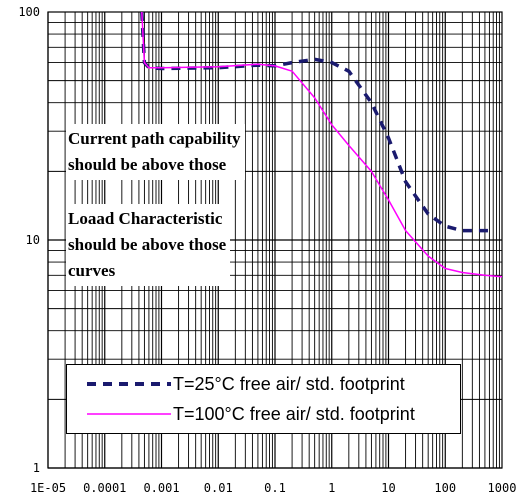 The height and width of the screenshot is (500, 517). What do you see at coordinates (289, 384) in the screenshot?
I see `legend-label-25c: T=25°C free air/ std. footprint` at bounding box center [289, 384].